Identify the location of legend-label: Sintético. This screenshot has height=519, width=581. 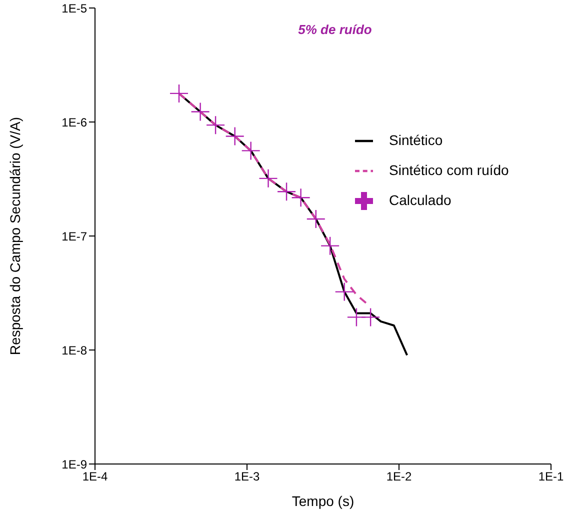
(416, 140).